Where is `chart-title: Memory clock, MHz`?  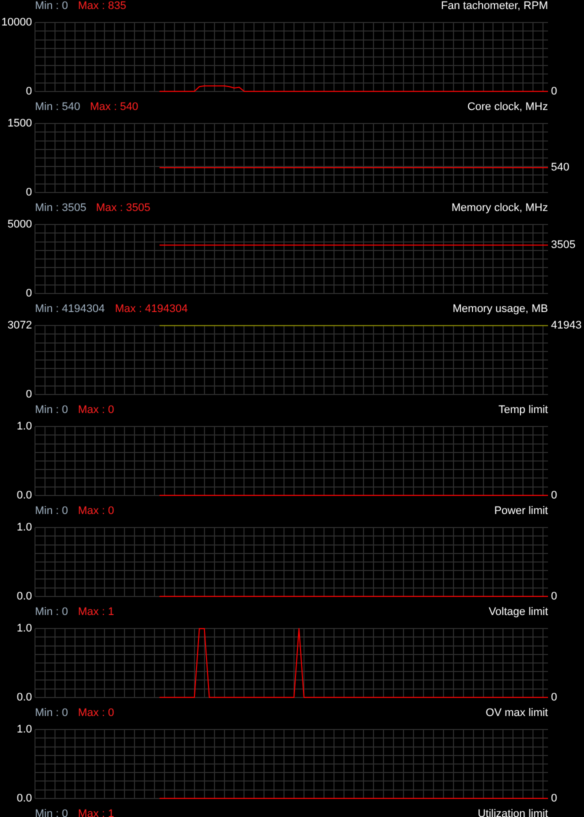 chart-title: Memory clock, MHz is located at coordinates (499, 208).